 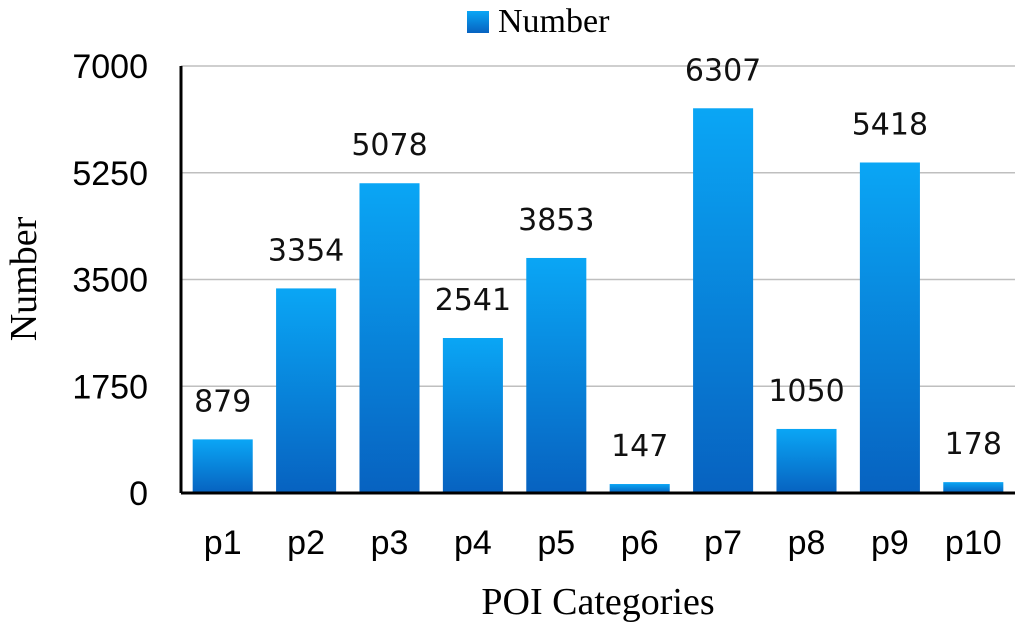 I want to click on data-label-p2: 3354, so click(x=306, y=250).